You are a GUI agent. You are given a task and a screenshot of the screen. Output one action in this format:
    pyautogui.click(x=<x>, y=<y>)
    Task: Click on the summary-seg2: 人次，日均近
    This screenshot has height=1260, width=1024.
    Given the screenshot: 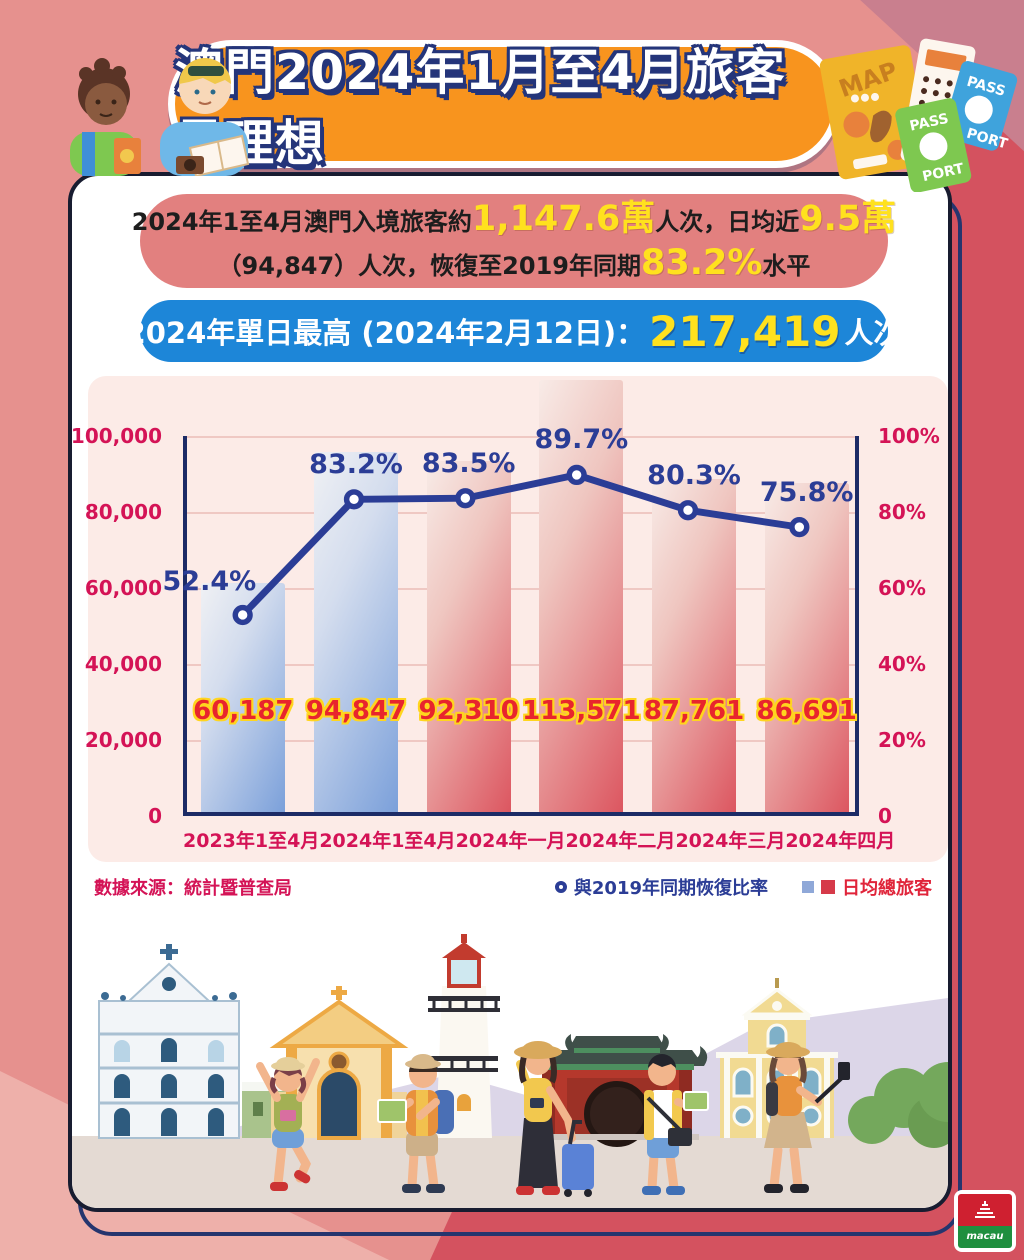 What is the action you would take?
    pyautogui.click(x=727, y=222)
    